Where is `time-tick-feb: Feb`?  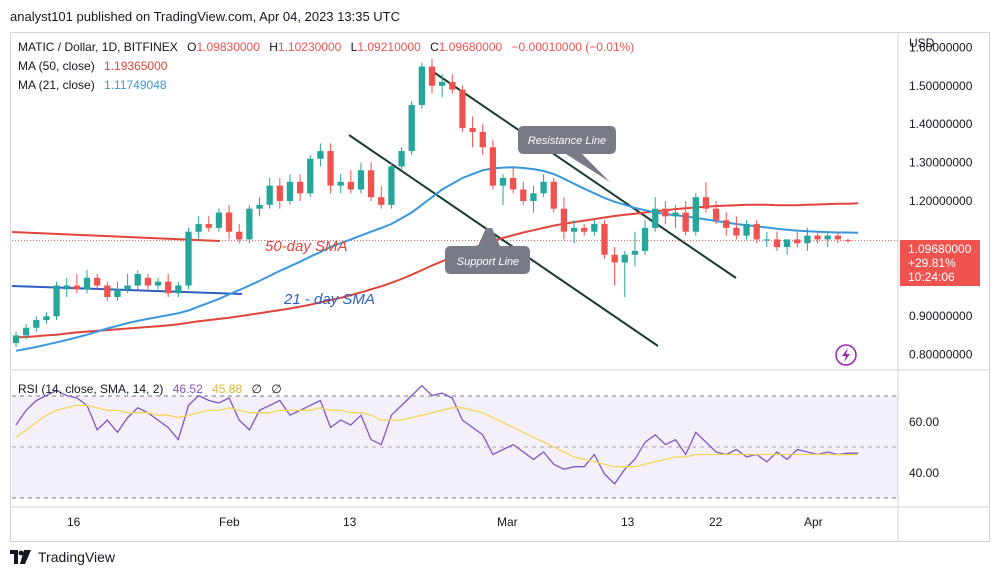
time-tick-feb: Feb is located at coordinates (229, 522).